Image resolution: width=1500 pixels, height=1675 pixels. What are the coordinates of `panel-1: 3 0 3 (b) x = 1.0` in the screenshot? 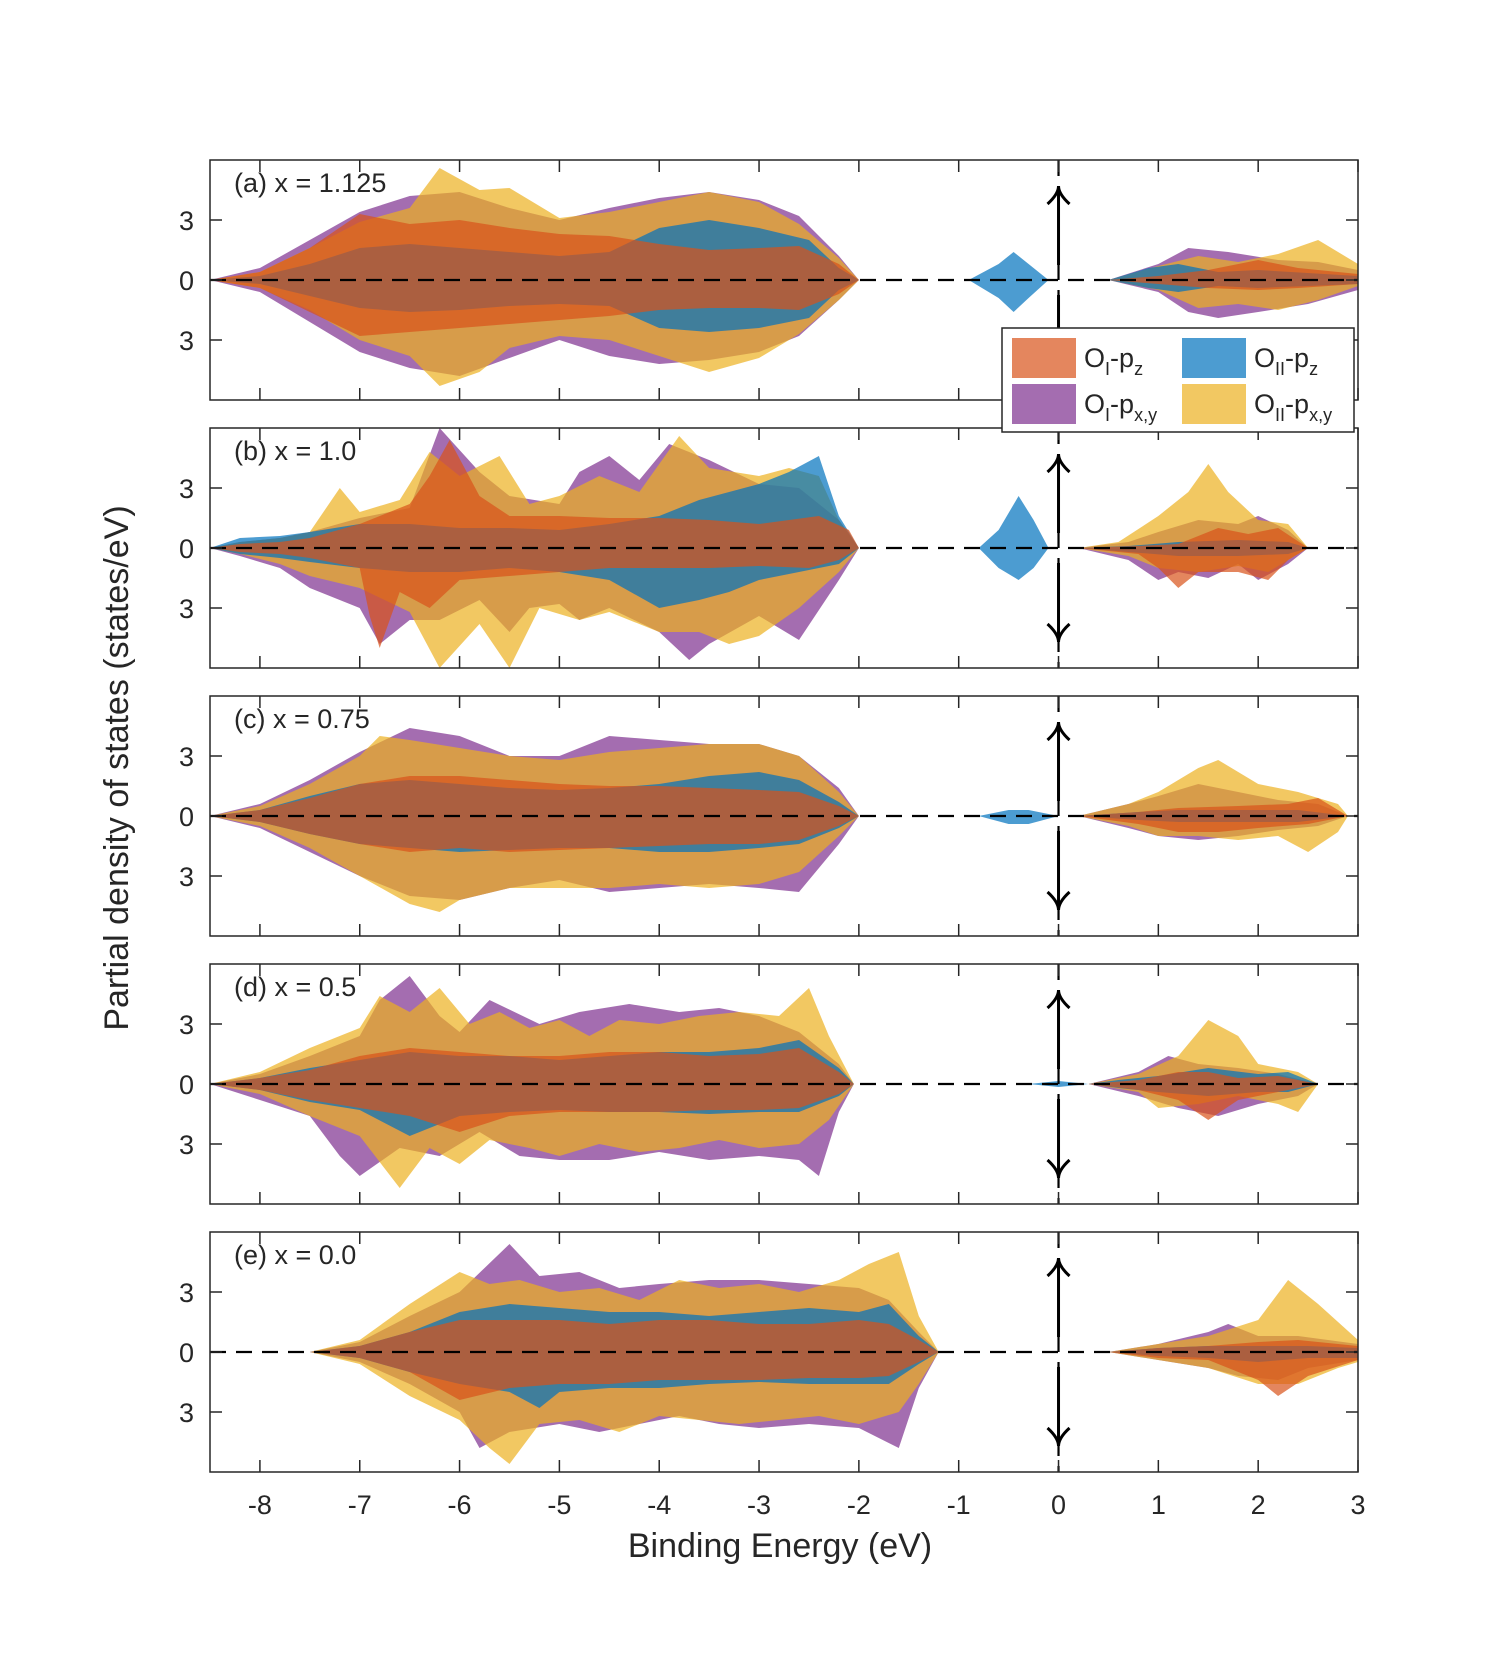 It's located at (769, 548).